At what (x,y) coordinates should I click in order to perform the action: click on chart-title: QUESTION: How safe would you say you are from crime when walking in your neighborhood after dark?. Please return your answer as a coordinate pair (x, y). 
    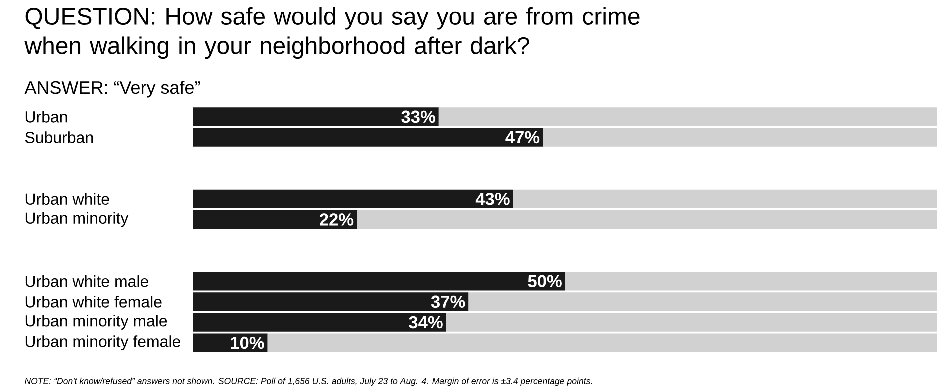
    Looking at the image, I should click on (332, 33).